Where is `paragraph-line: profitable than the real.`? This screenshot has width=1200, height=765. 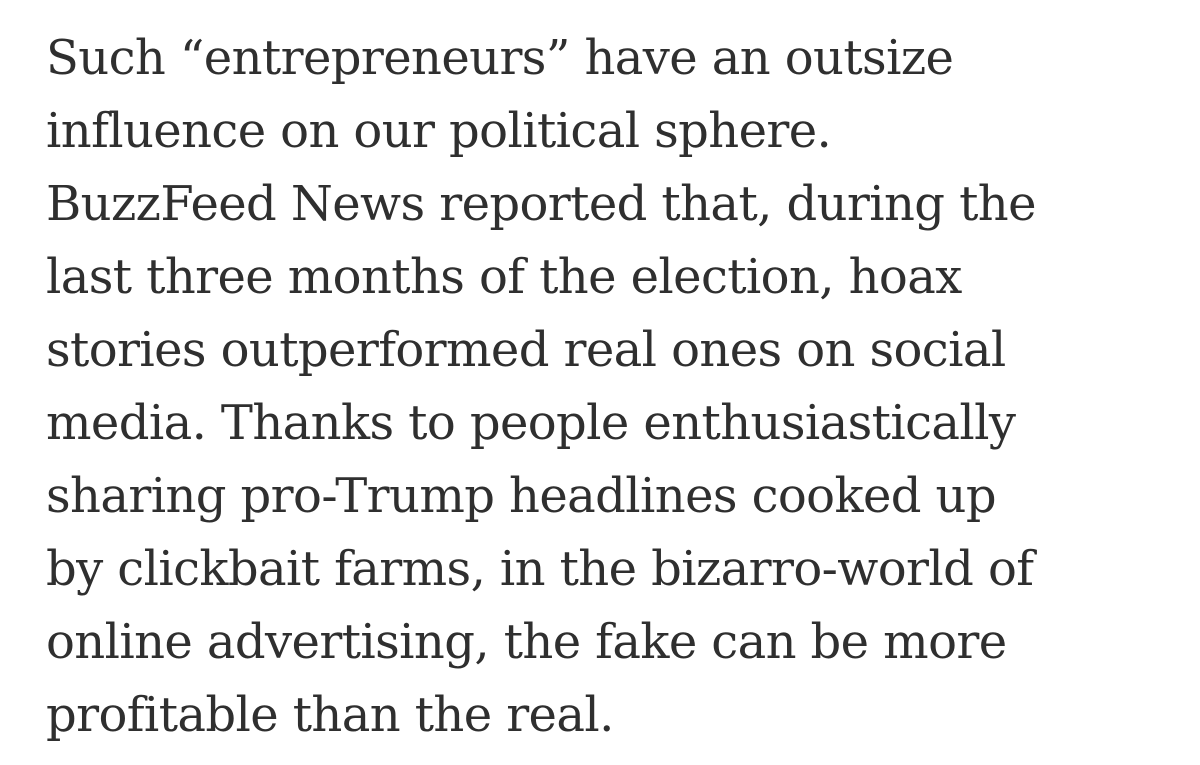
paragraph-line: profitable than the real. is located at coordinates (330, 715).